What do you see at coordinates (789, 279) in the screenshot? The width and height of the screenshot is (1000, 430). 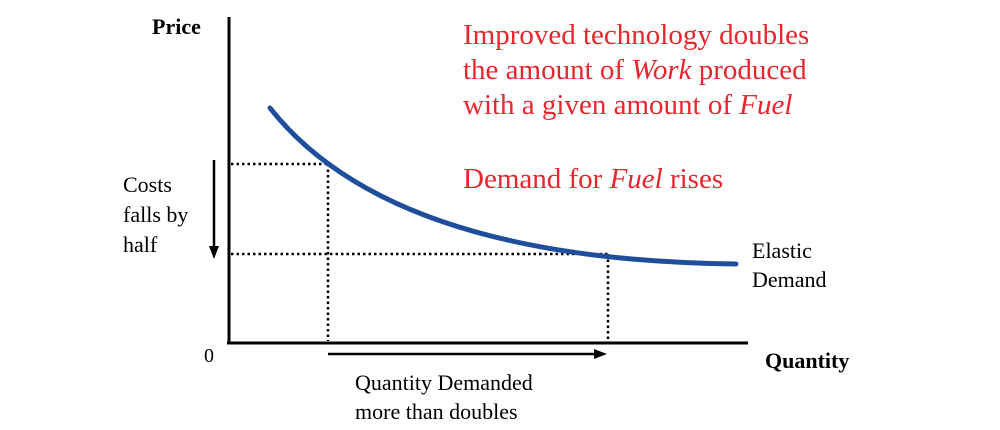 I see `curve-label-line2: Demand` at bounding box center [789, 279].